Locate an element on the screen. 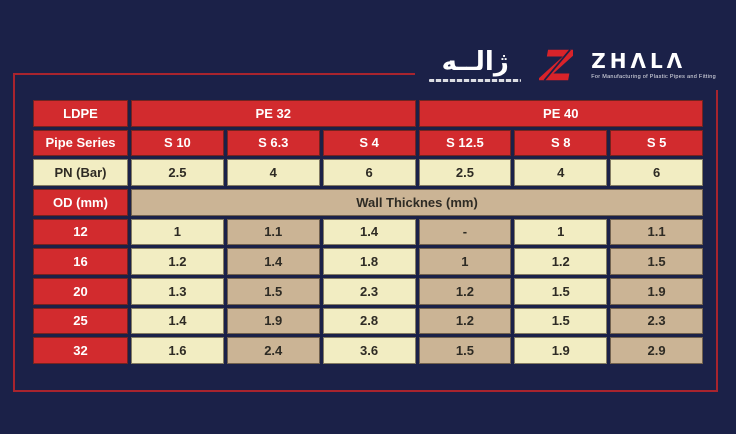 The height and width of the screenshot is (434, 736). series-cell: S 5 is located at coordinates (656, 143).